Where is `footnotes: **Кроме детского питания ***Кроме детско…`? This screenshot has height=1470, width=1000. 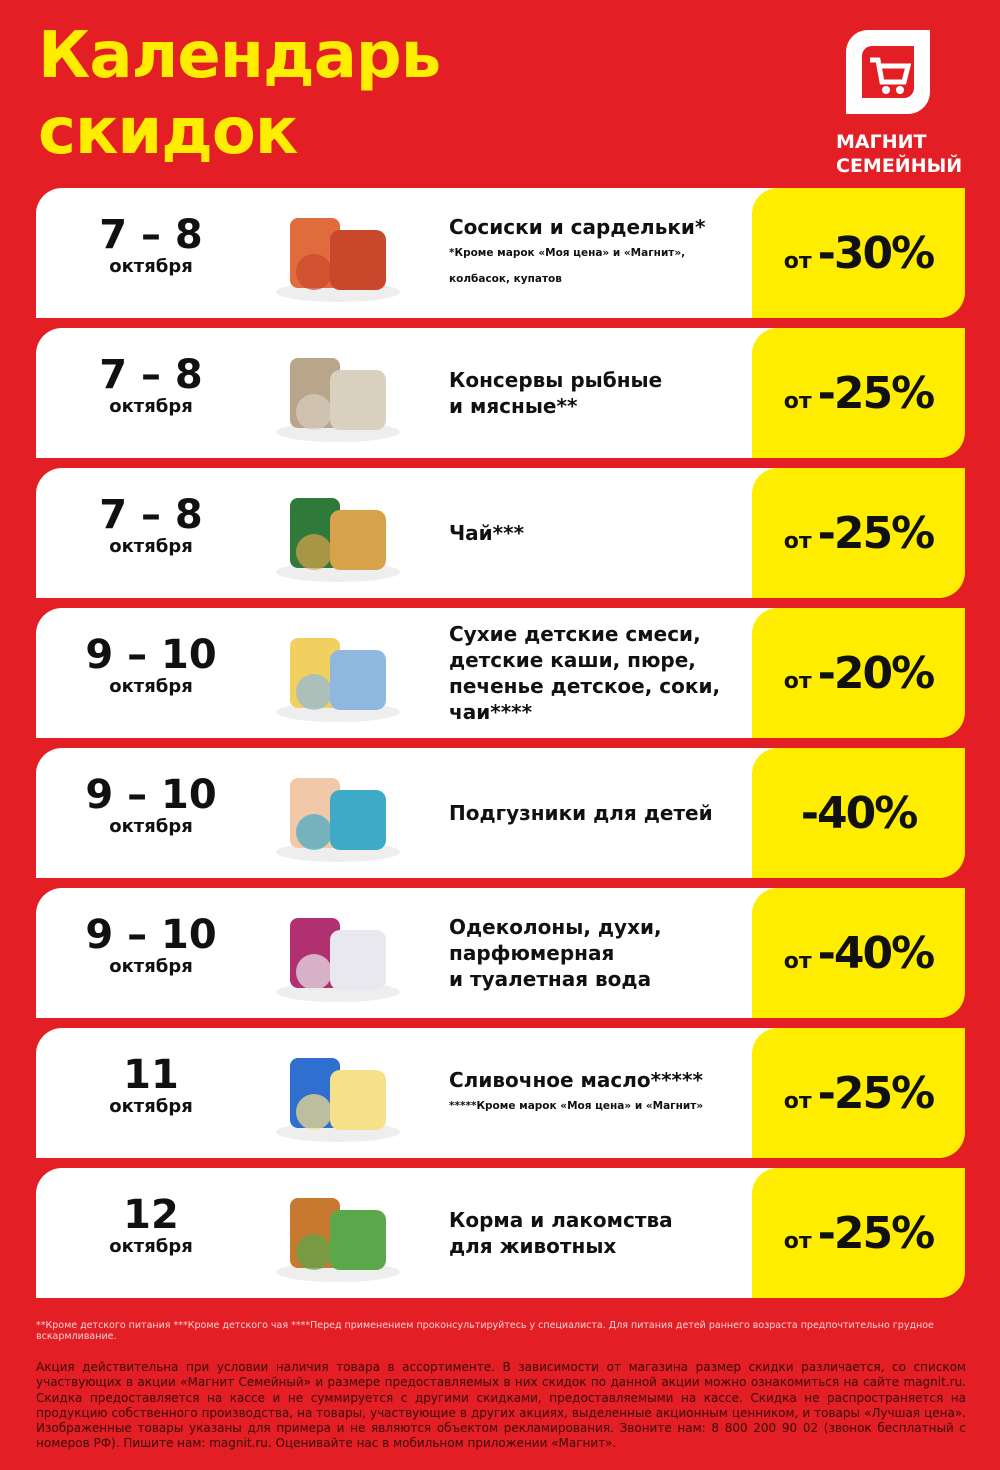 footnotes: **Кроме детского питания ***Кроме детско… is located at coordinates (485, 1331).